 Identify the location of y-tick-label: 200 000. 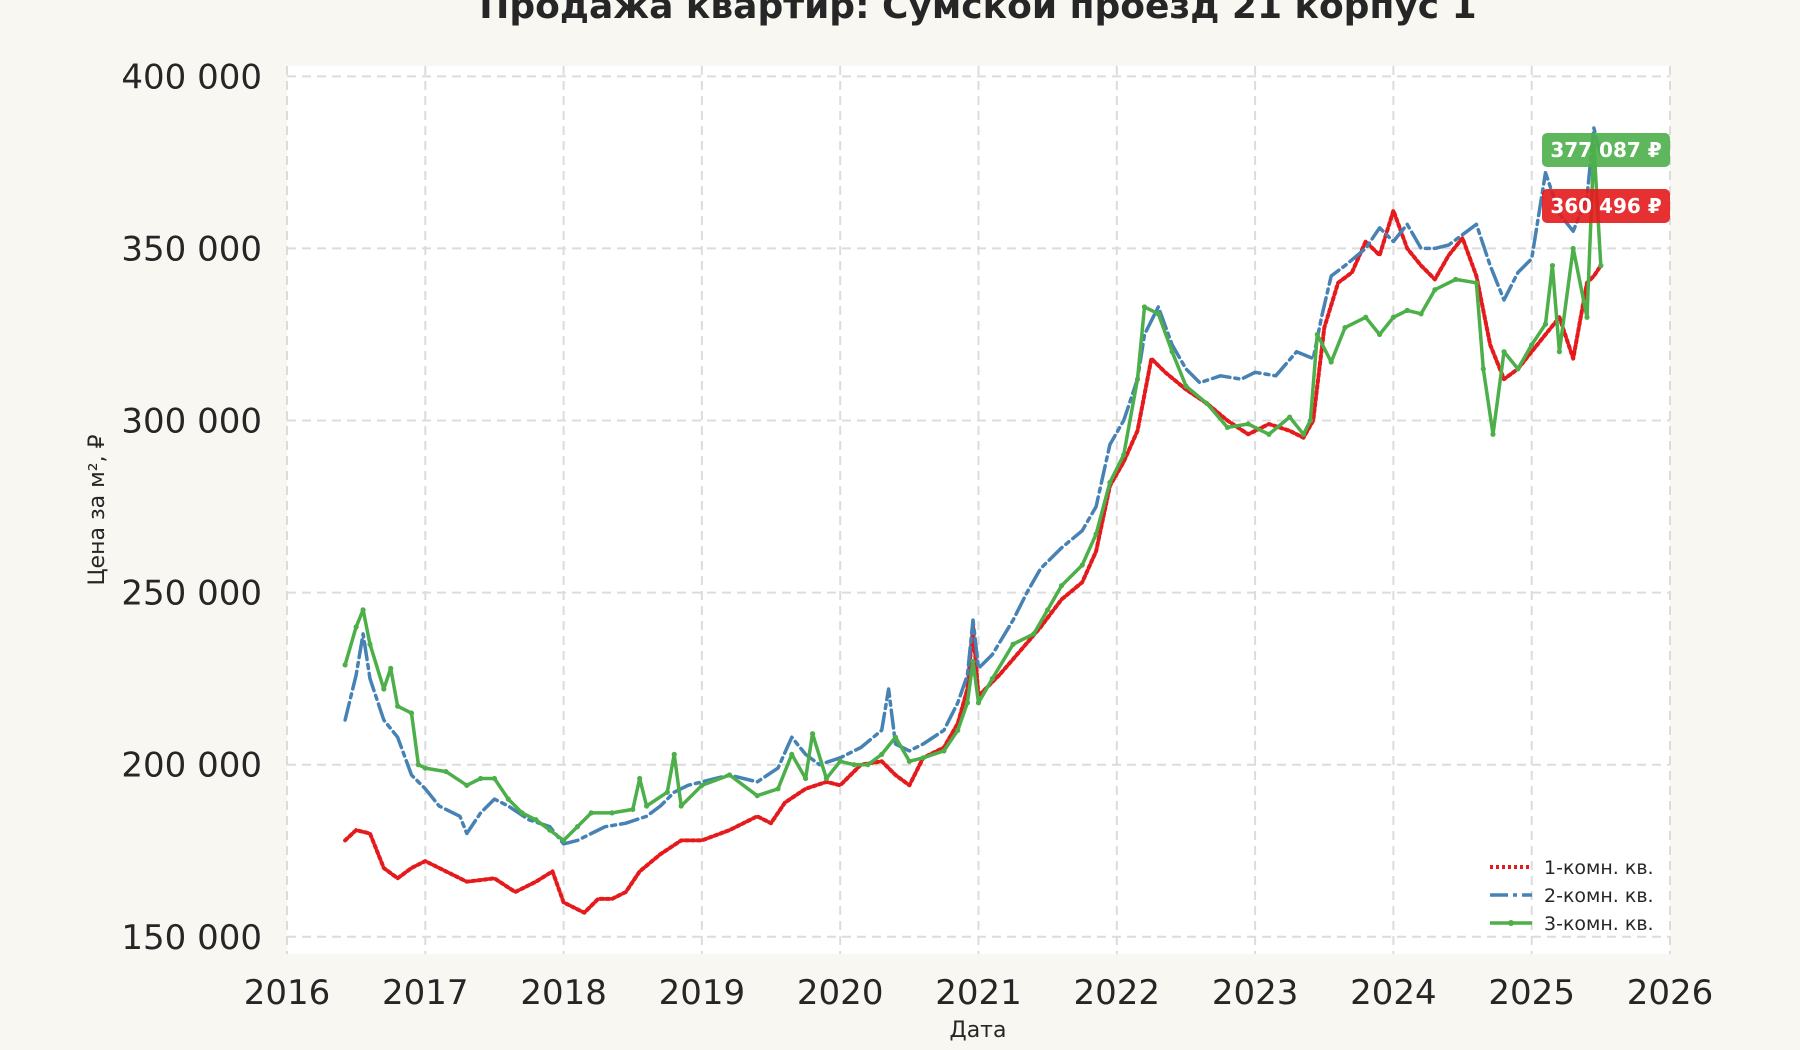
(191, 766).